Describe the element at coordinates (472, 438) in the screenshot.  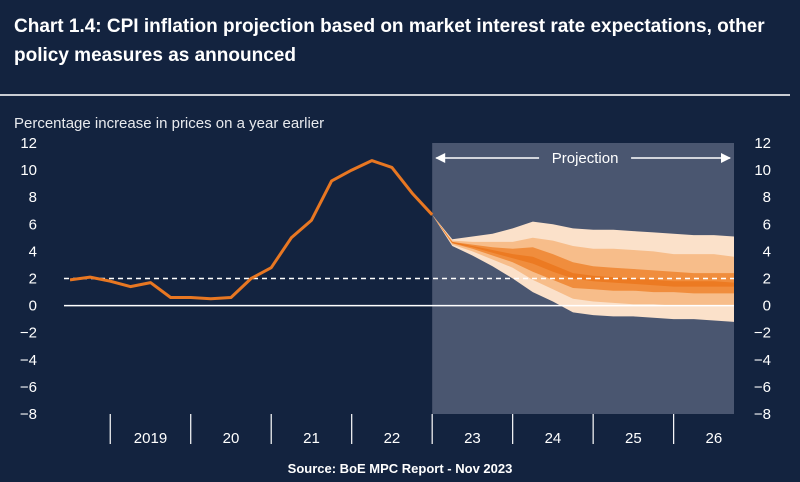
I see `x-tick-label: 23` at that location.